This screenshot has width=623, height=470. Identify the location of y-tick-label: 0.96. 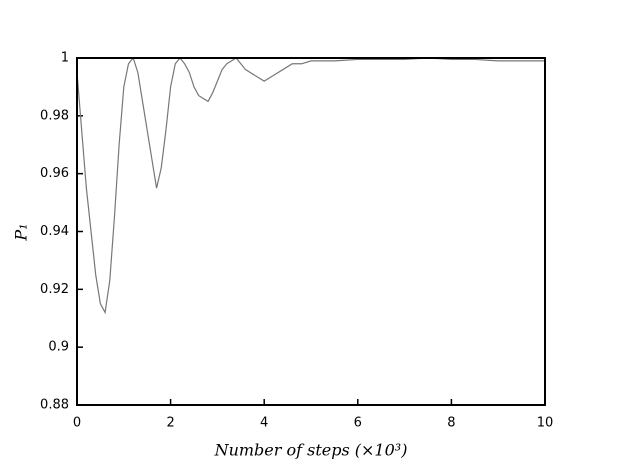
(54, 173).